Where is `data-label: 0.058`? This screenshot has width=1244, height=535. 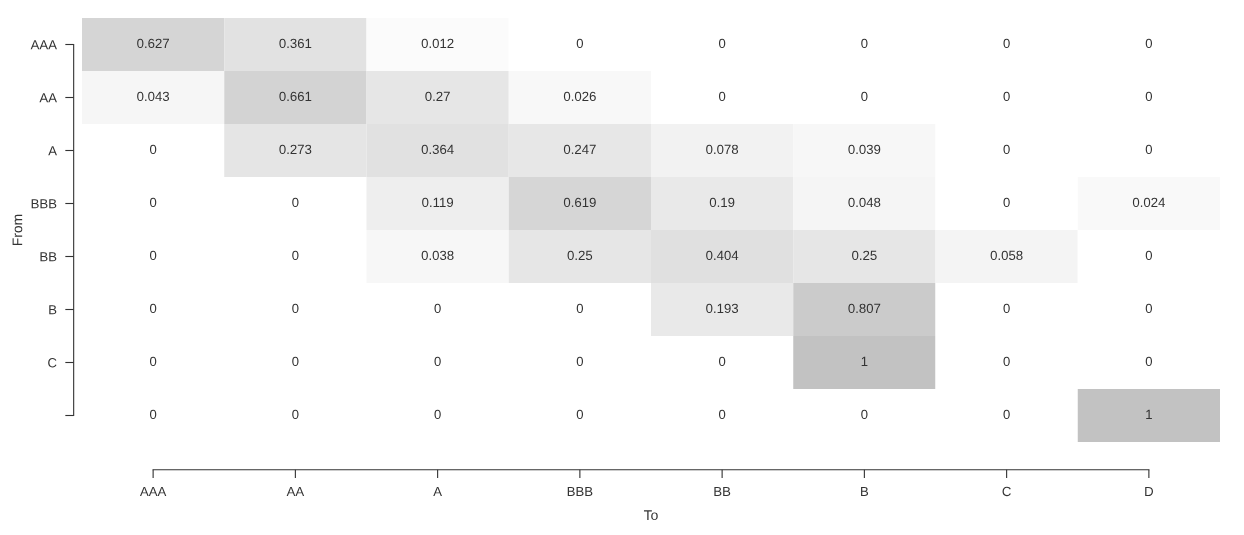
data-label: 0.058 is located at coordinates (1006, 255).